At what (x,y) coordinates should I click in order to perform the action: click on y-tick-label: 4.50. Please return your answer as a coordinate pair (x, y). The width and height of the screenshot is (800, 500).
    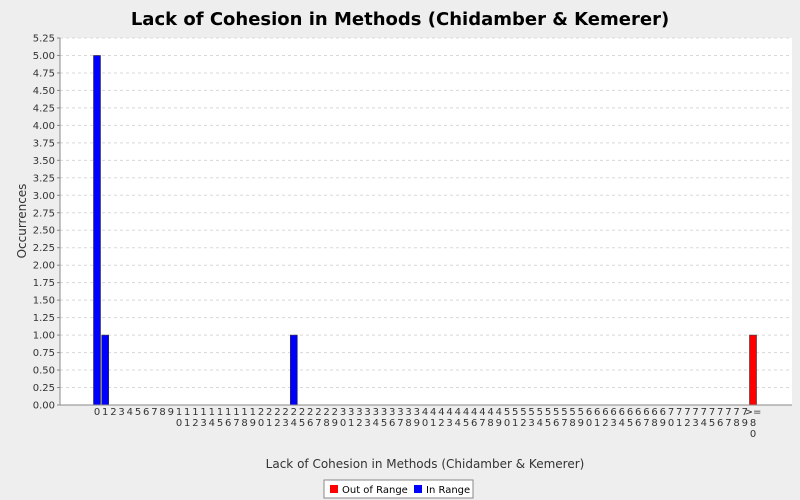
    Looking at the image, I should click on (44, 91).